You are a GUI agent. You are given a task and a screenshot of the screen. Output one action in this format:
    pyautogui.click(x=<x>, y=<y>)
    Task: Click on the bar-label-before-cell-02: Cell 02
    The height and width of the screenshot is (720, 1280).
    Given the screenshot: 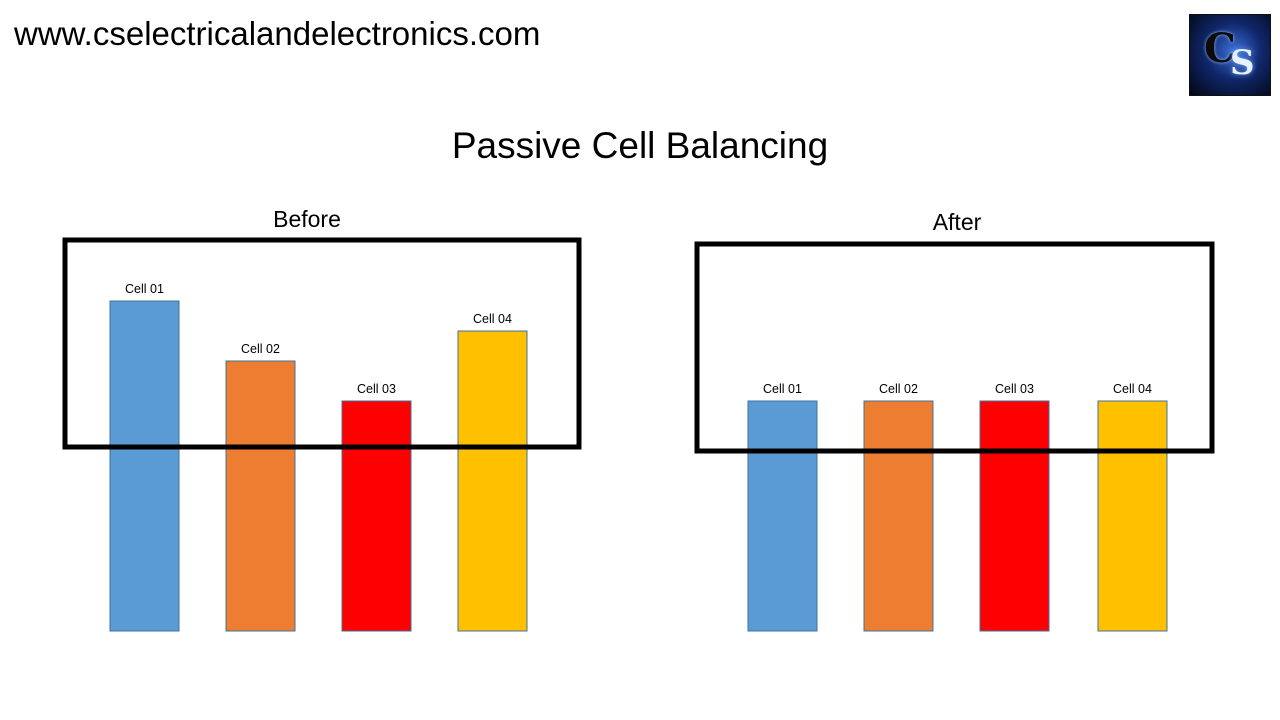 What is the action you would take?
    pyautogui.click(x=260, y=349)
    